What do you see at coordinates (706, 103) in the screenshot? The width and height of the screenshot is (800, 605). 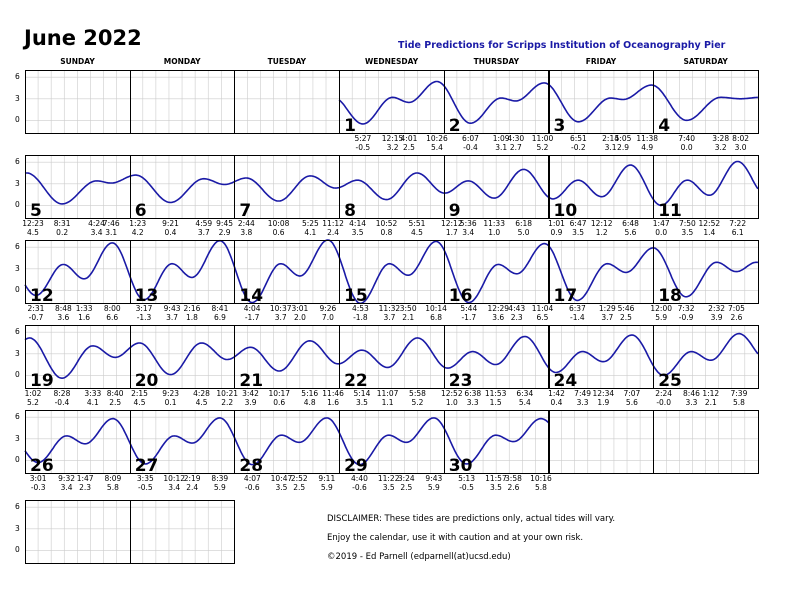 I see `day-cell: 4` at bounding box center [706, 103].